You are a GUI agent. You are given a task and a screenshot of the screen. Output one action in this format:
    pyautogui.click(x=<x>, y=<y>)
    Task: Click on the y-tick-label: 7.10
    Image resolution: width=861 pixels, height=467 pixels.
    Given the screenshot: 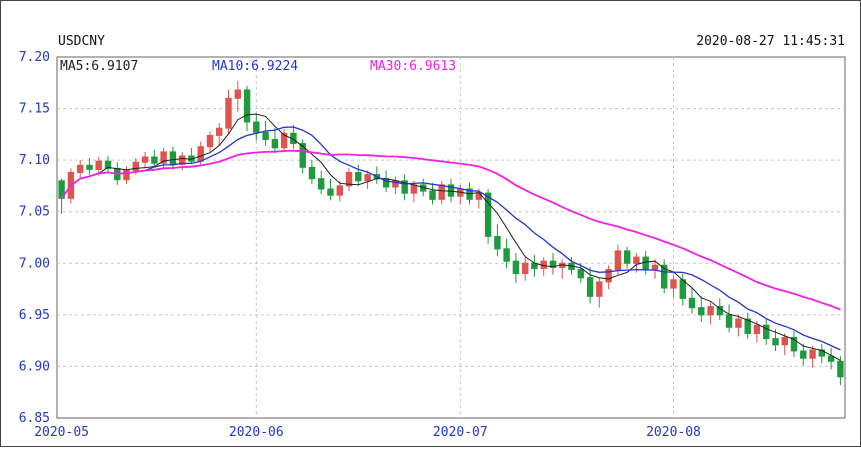 What is the action you would take?
    pyautogui.click(x=34, y=160)
    